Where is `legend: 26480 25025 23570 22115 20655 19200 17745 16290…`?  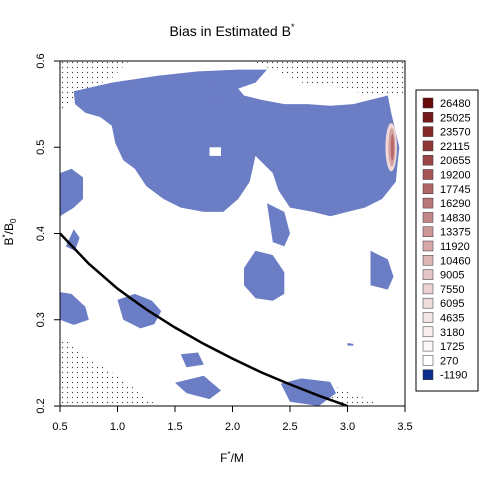 legend: 26480 25025 23570 22115 20655 19200 17745 16290… is located at coordinates (447, 240).